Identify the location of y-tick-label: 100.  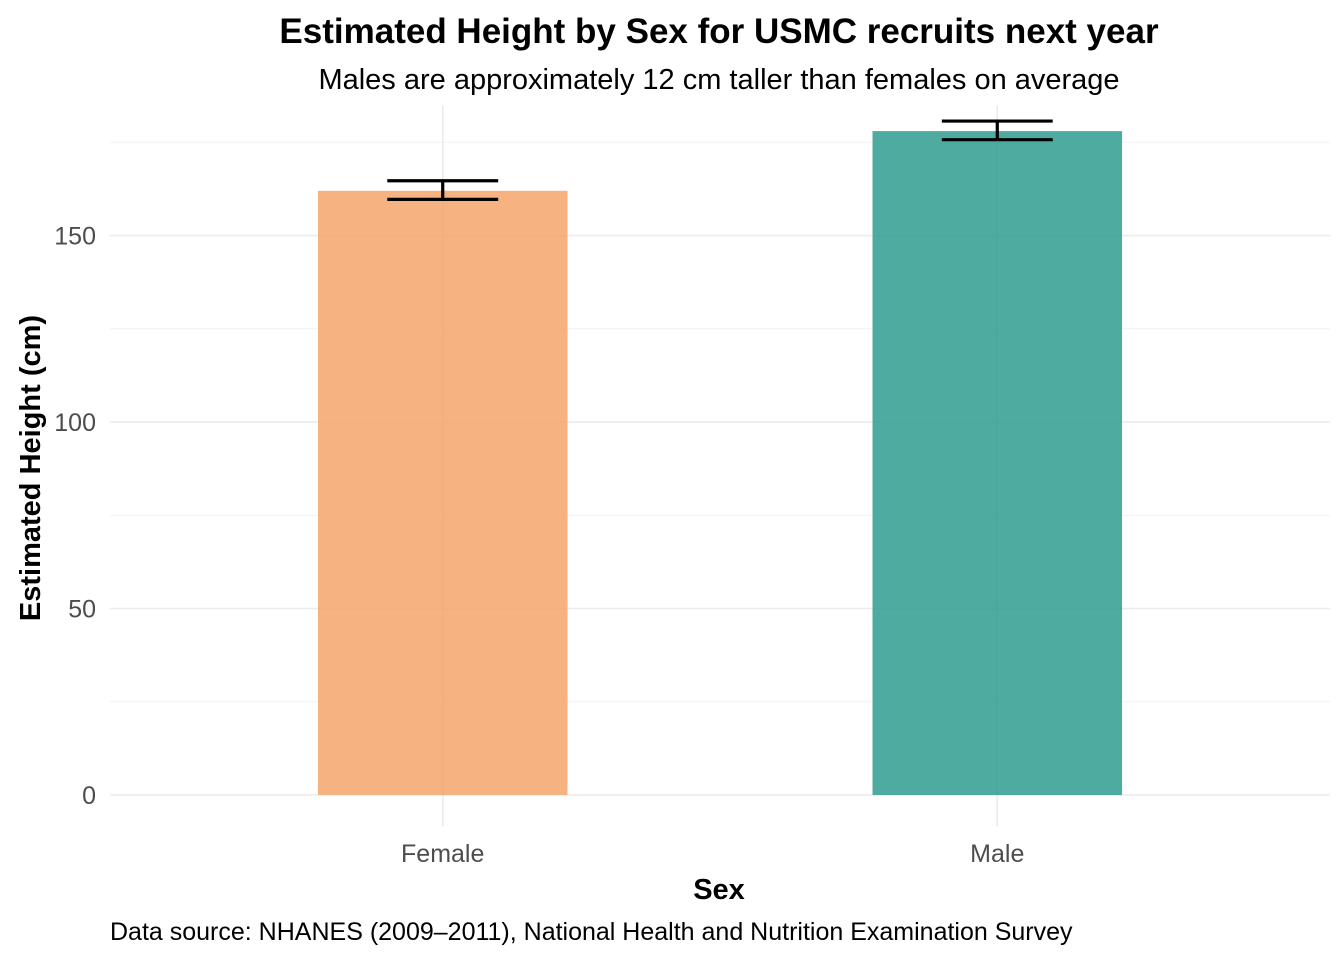
(75, 423).